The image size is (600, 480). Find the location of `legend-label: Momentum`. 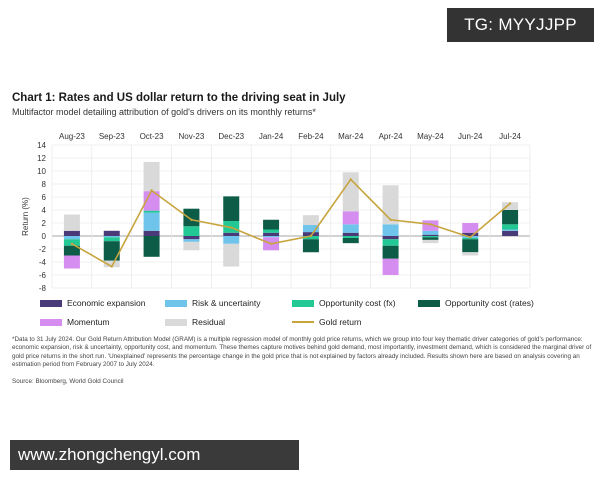

legend-label: Momentum is located at coordinates (88, 322).